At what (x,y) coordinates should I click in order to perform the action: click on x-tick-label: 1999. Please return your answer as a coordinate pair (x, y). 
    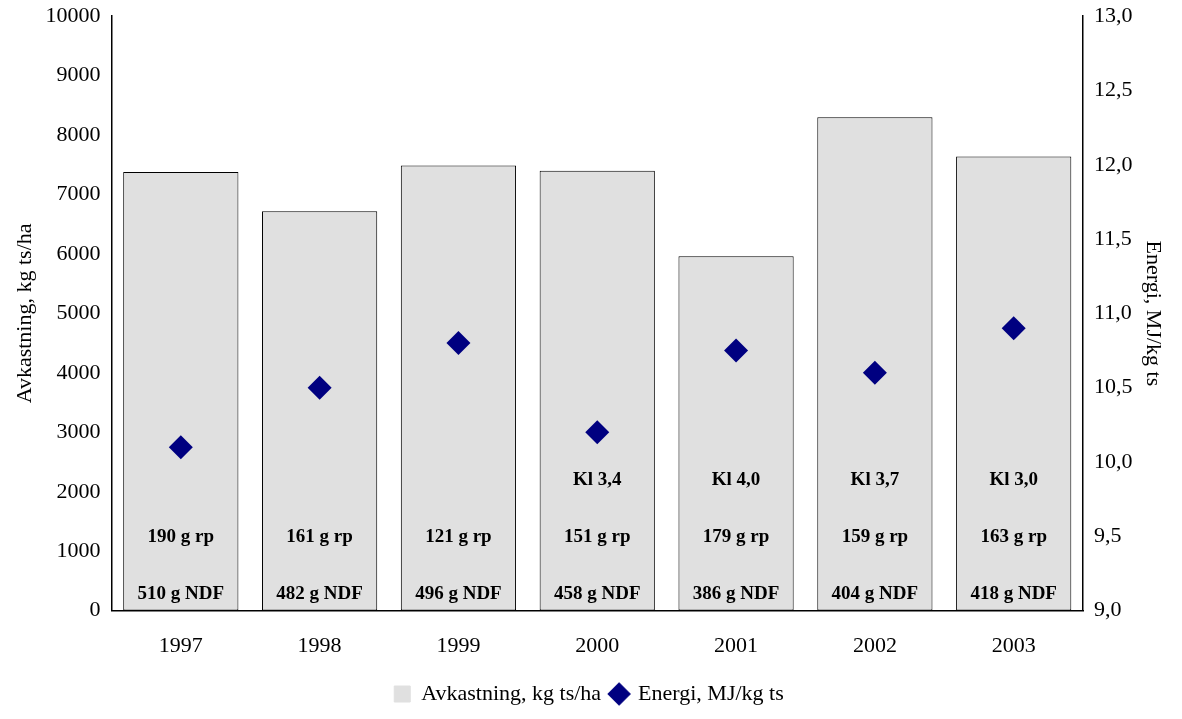
    Looking at the image, I should click on (458, 644).